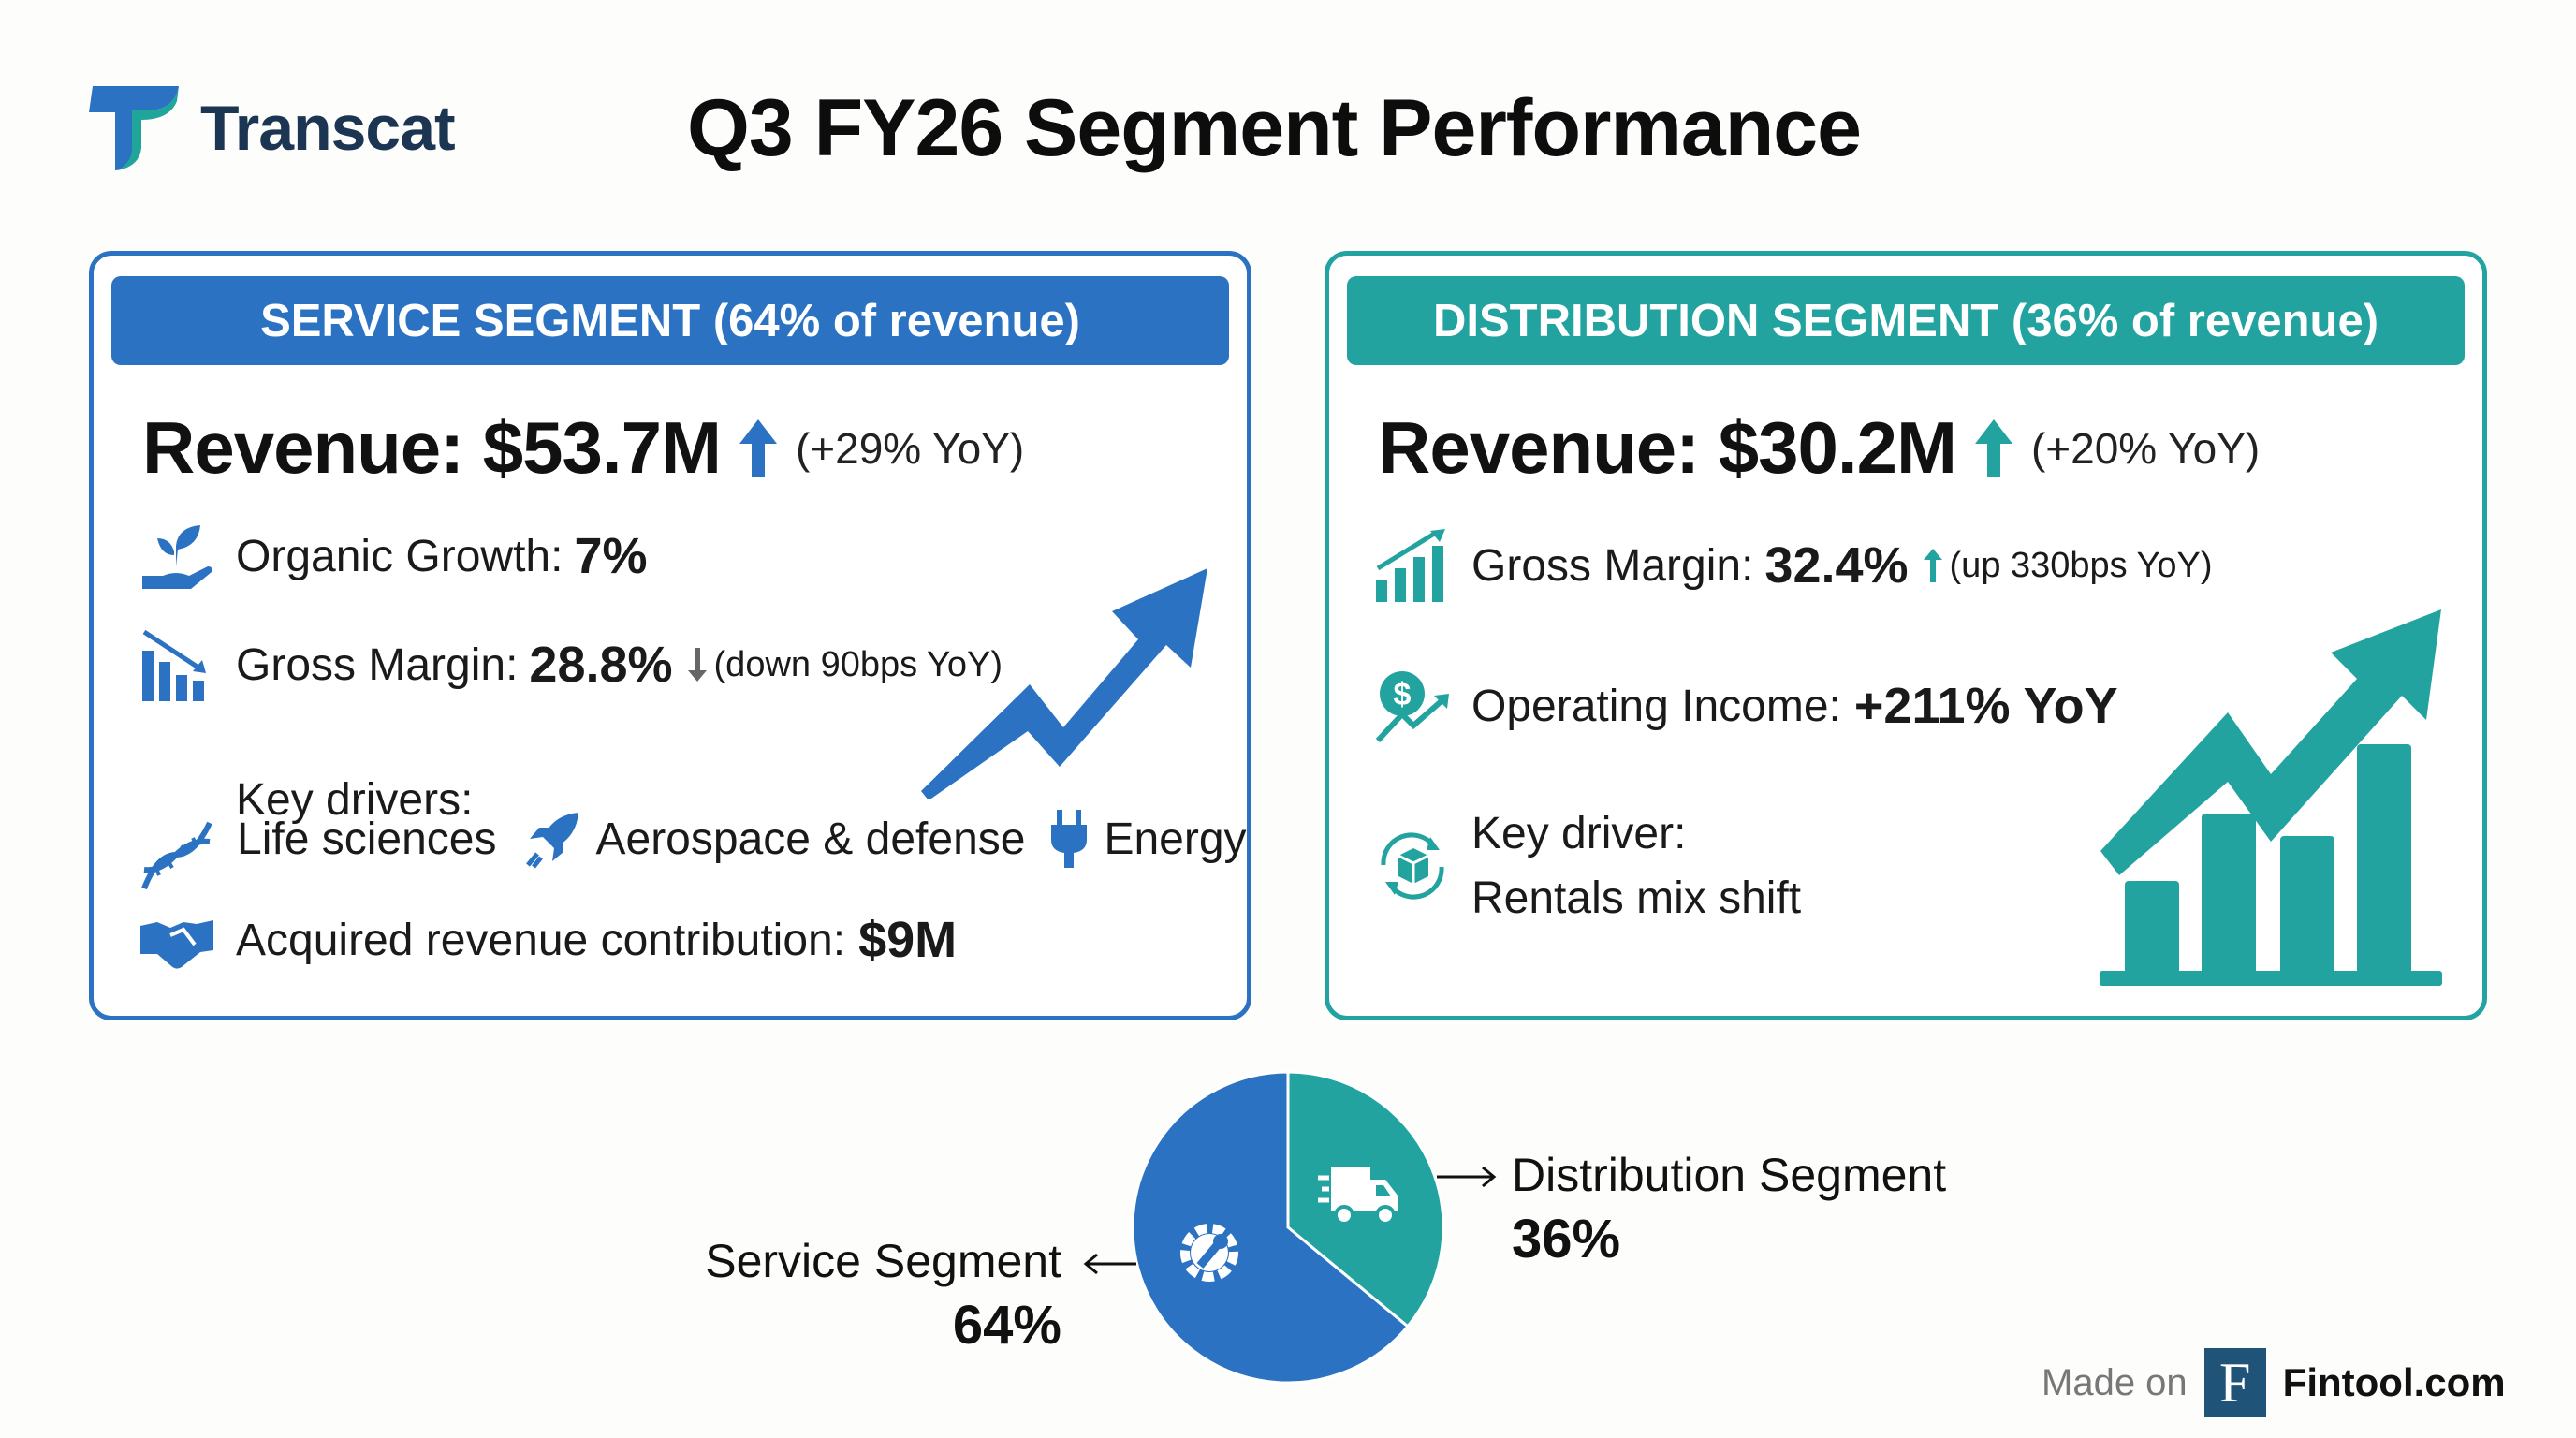 The height and width of the screenshot is (1438, 2576). I want to click on dna-icon, so click(176, 855).